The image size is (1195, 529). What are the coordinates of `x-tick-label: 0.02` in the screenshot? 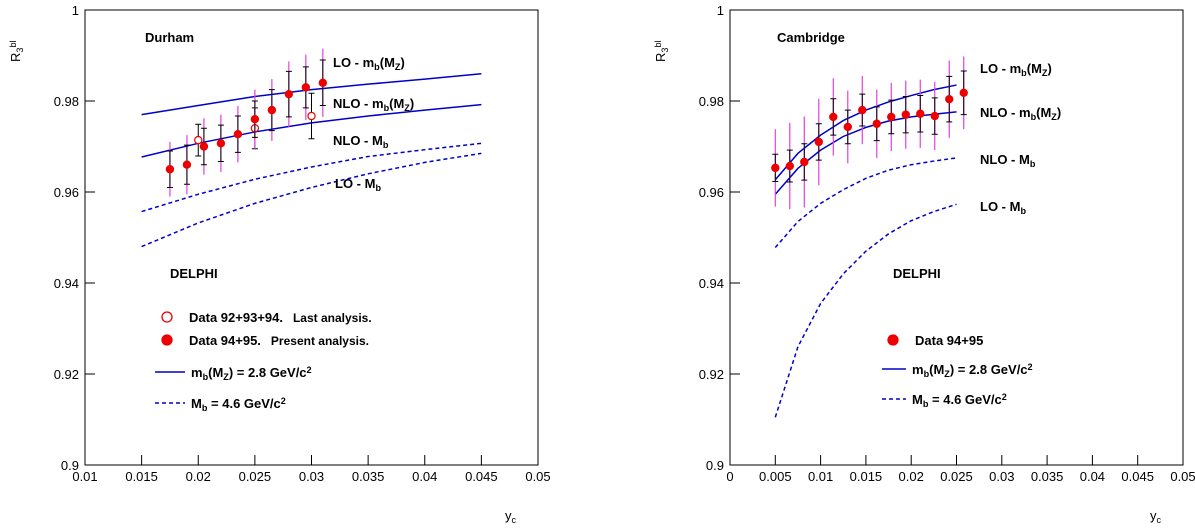 It's located at (198, 476).